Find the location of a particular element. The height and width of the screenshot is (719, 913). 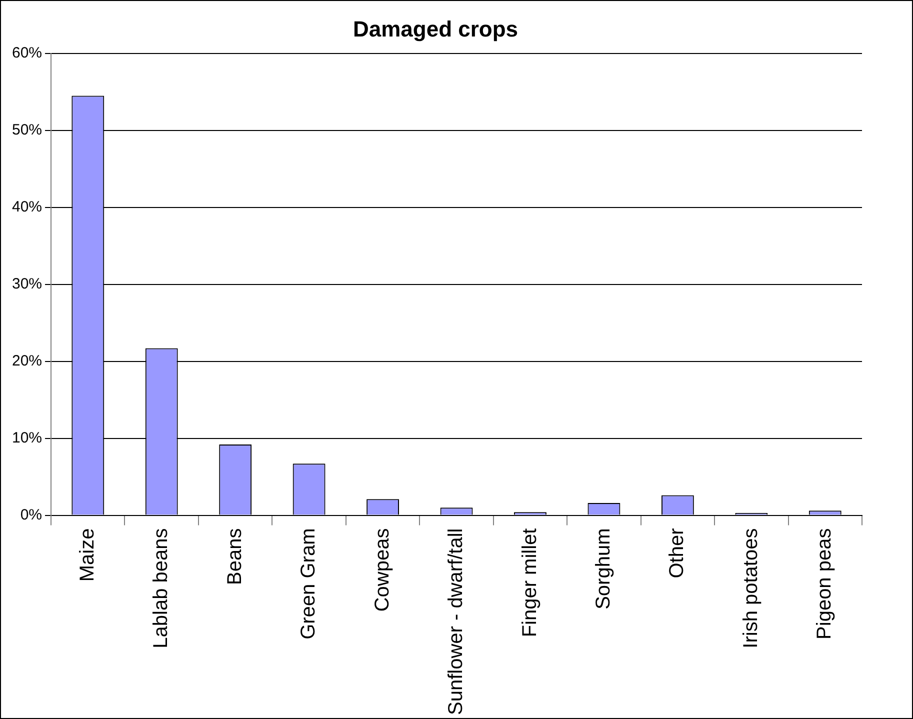

y-tick-label: 40% is located at coordinates (27, 207).